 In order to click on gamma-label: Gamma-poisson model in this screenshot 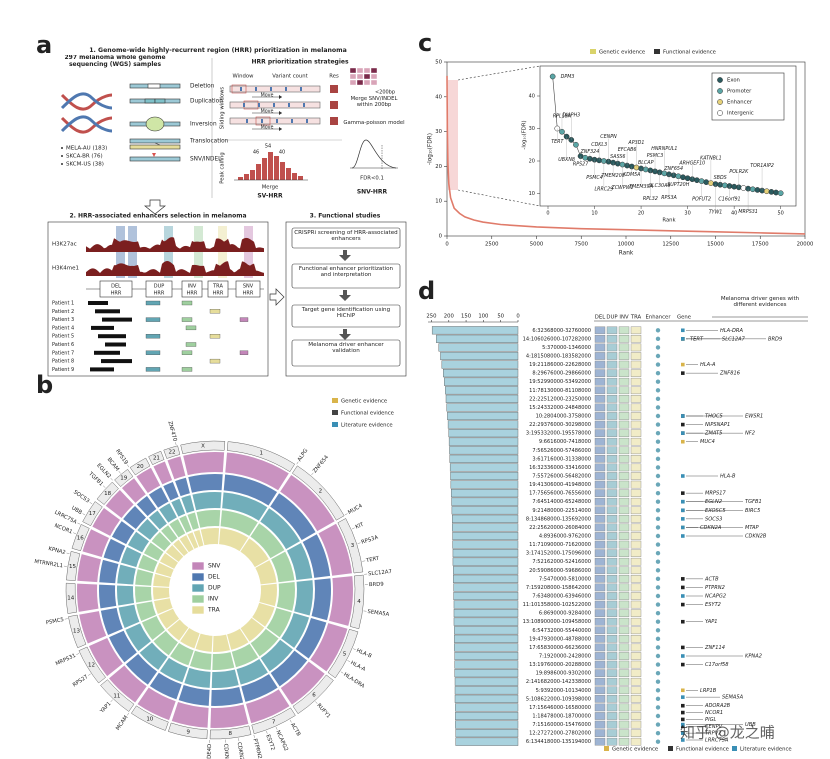, I will do `click(374, 123)`.